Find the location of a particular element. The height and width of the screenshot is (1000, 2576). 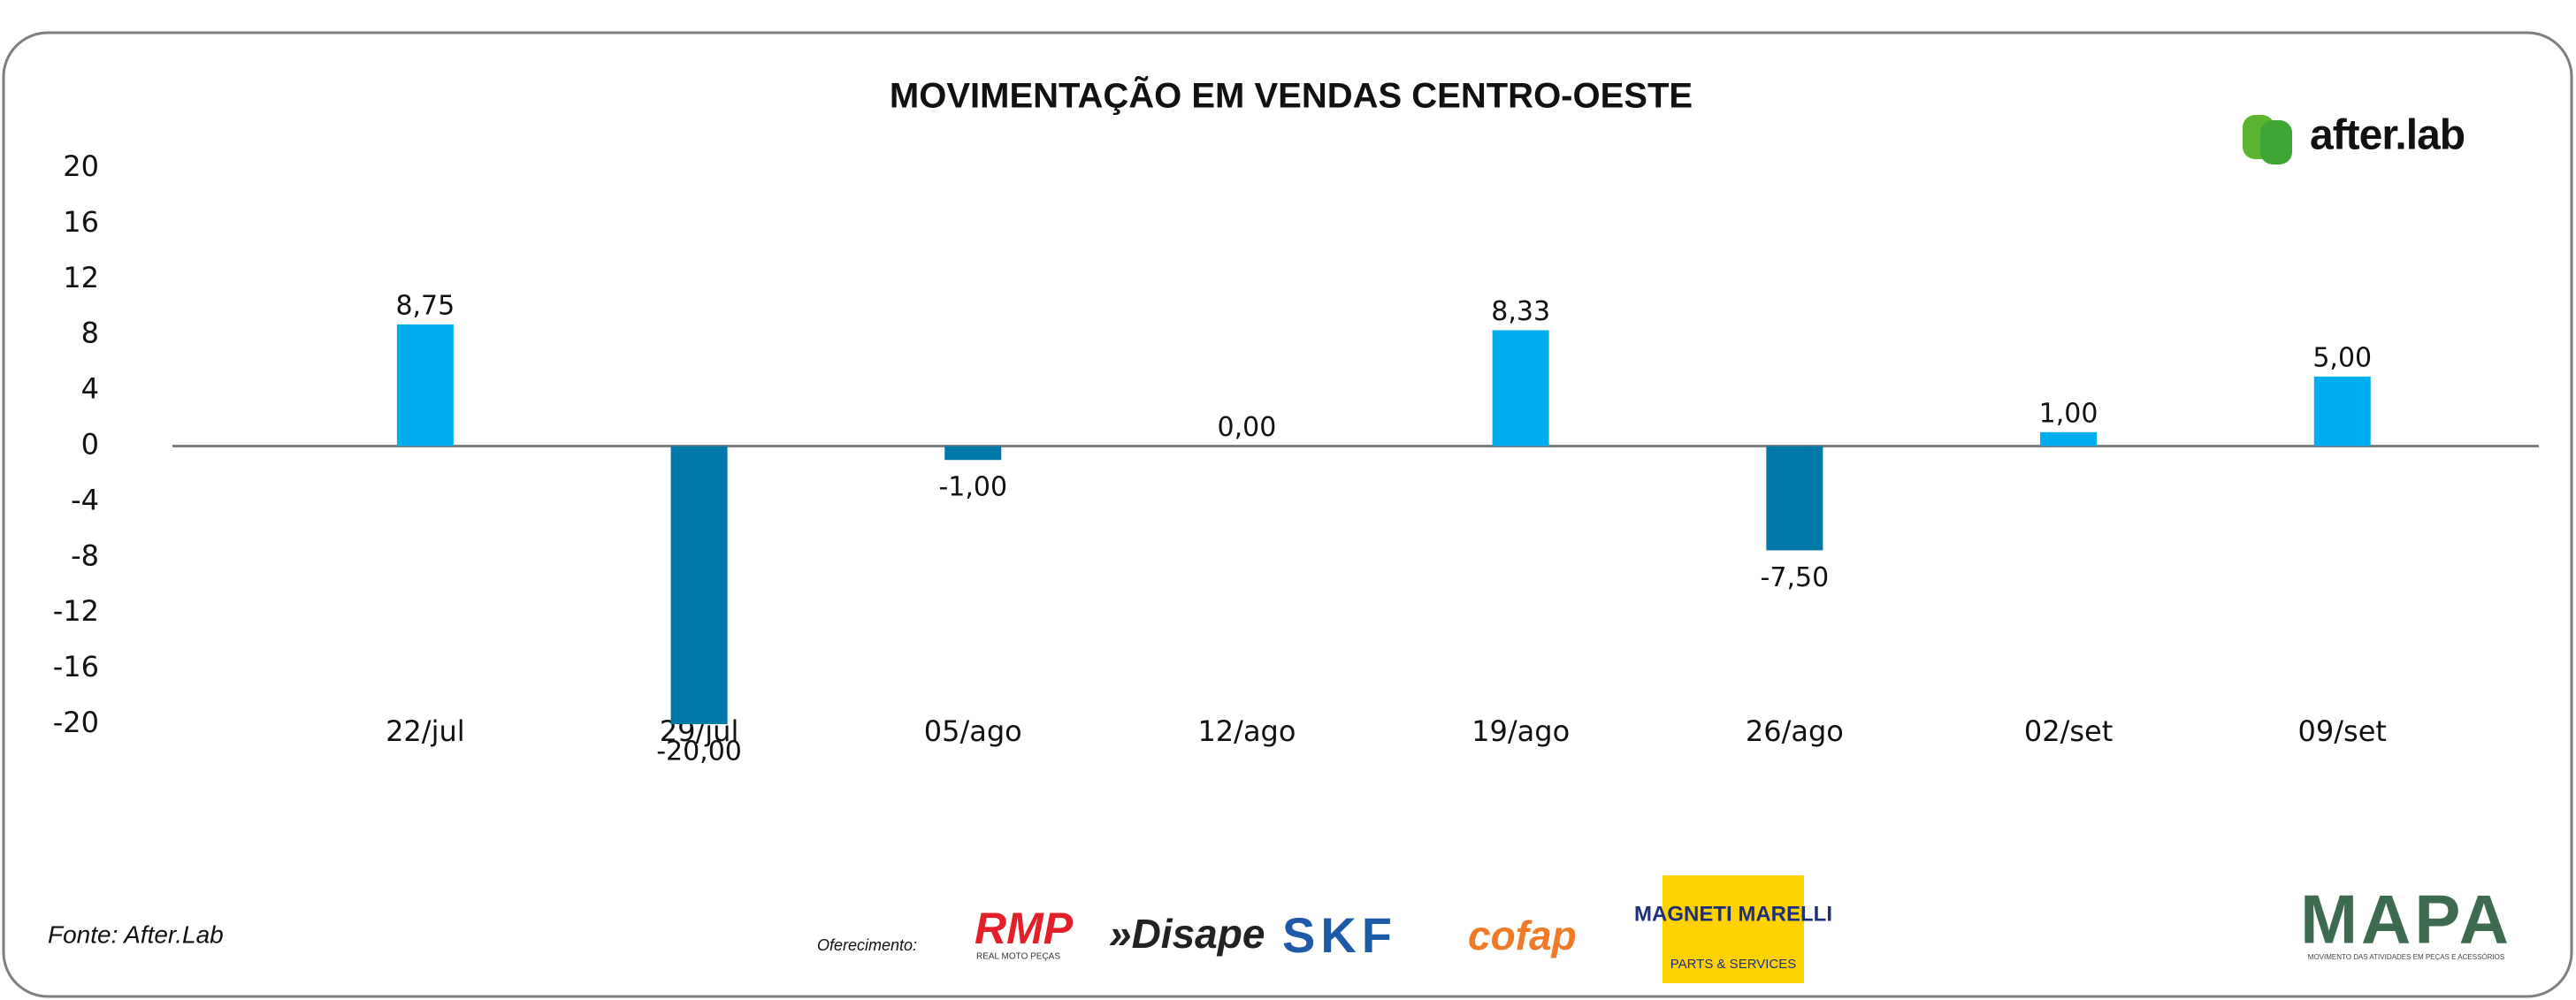

x-tick-label: 09/set is located at coordinates (2342, 731).